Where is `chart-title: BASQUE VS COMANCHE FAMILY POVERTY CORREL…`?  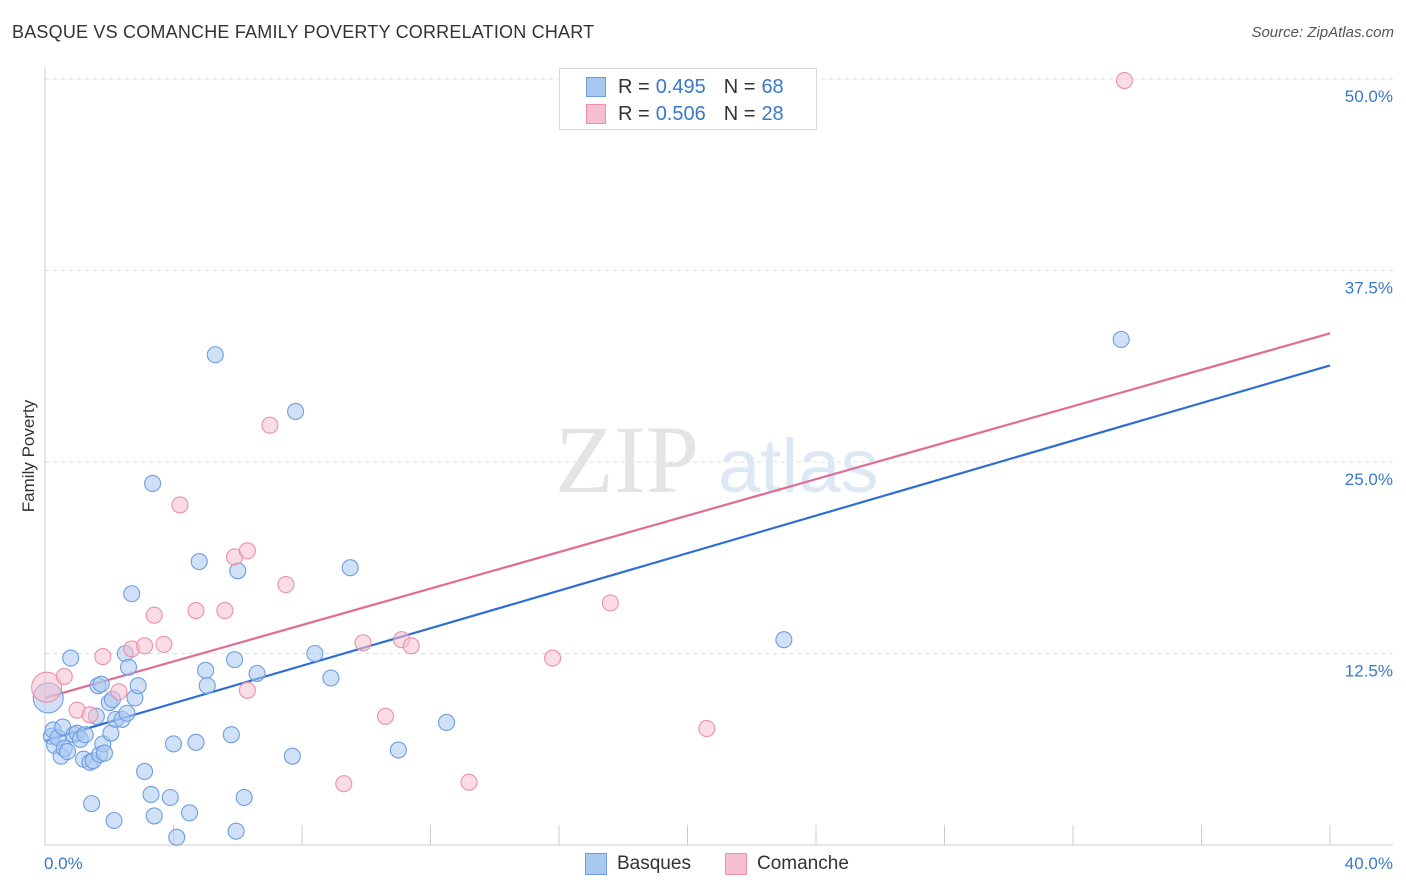
chart-title: BASQUE VS COMANCHE FAMILY POVERTY CORREL… is located at coordinates (303, 32).